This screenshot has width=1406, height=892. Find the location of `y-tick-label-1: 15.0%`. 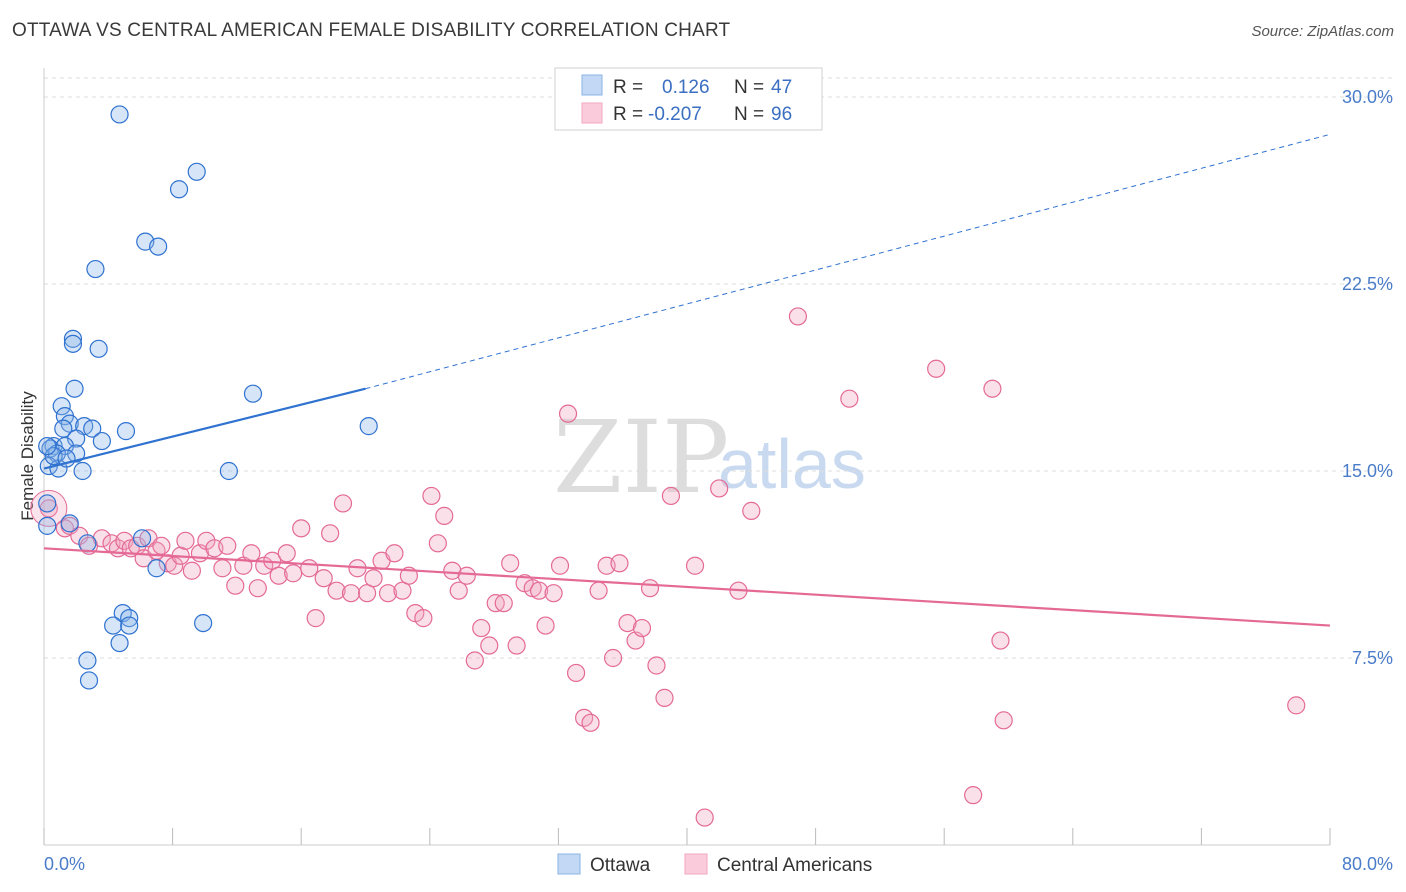

y-tick-label-1: 15.0% is located at coordinates (1367, 471).